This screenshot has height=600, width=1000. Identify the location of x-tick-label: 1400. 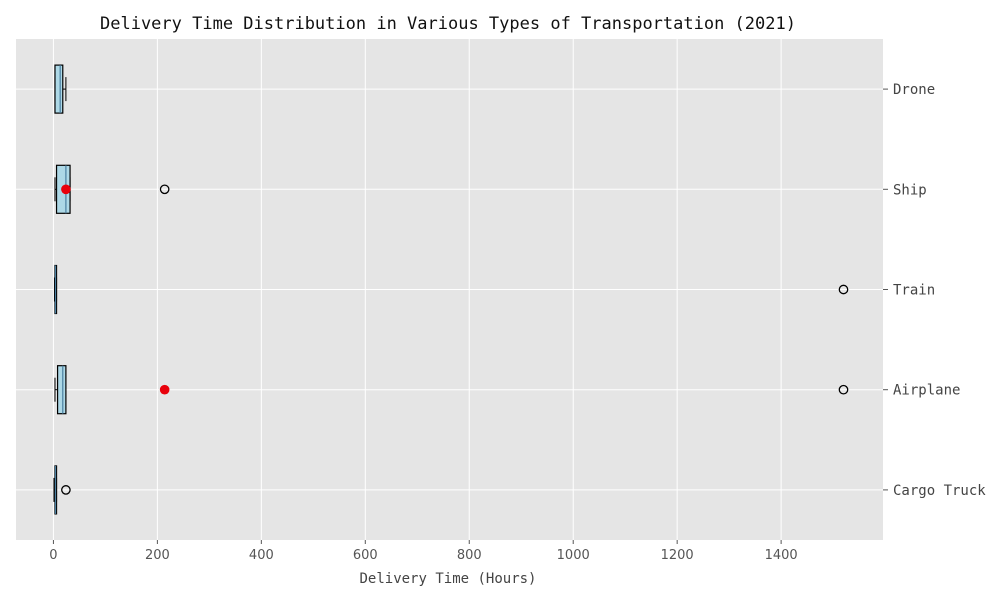
(781, 555).